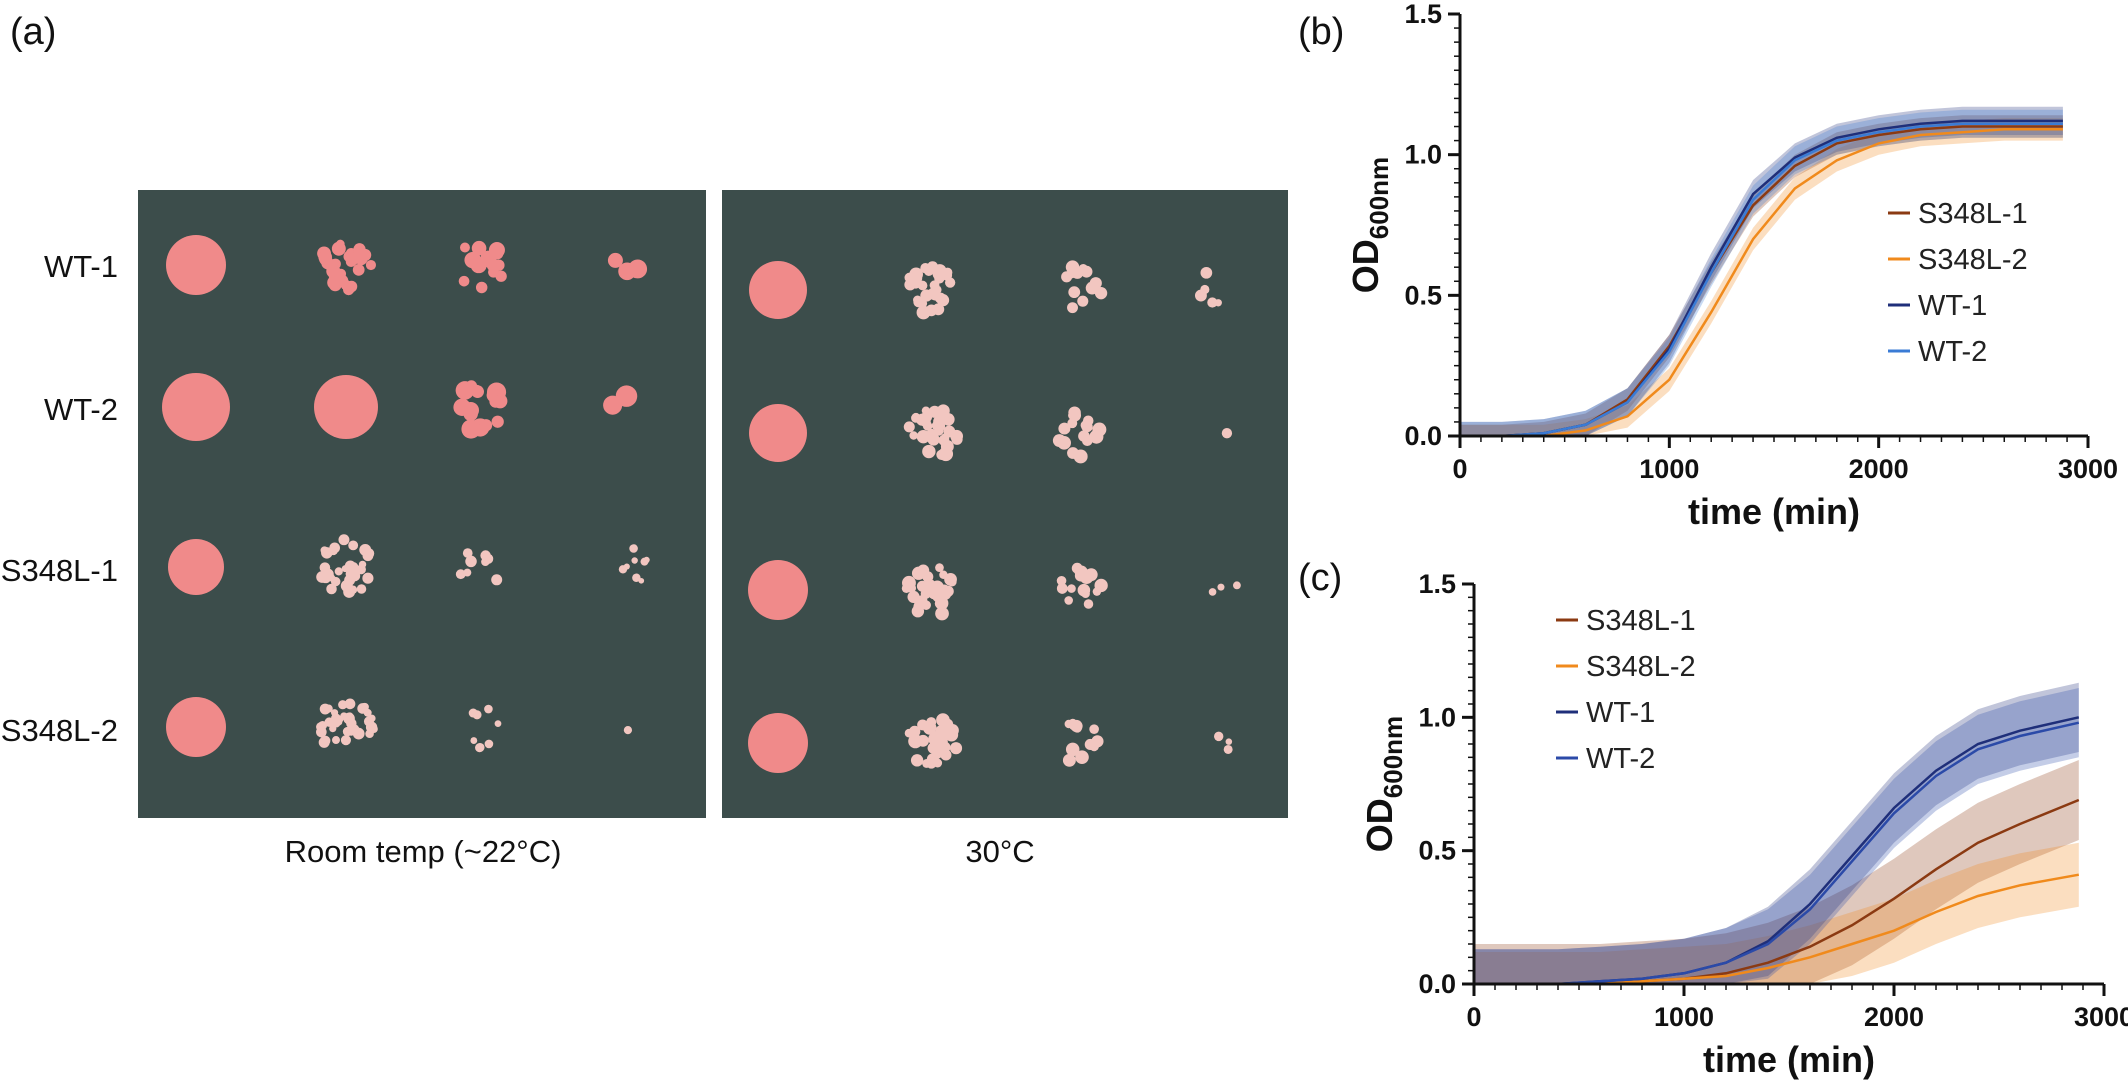 This screenshot has width=2128, height=1085. I want to click on panel-c-label: (c), so click(1320, 578).